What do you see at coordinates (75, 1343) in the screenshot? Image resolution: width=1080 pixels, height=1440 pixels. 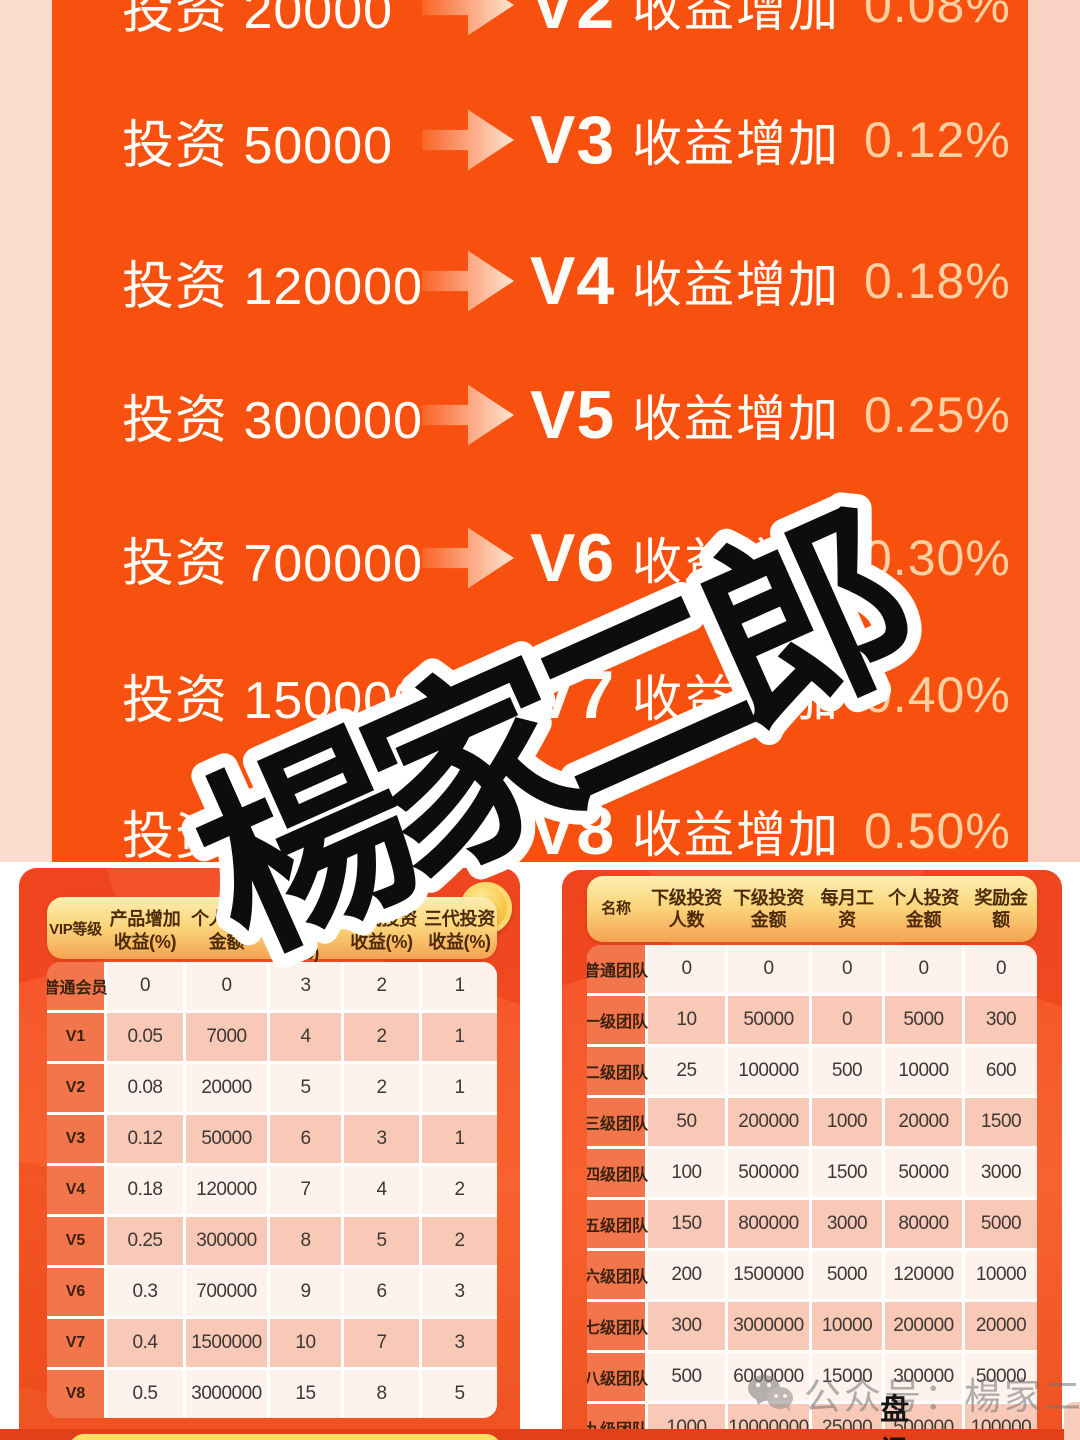 I see `row-label: V7` at bounding box center [75, 1343].